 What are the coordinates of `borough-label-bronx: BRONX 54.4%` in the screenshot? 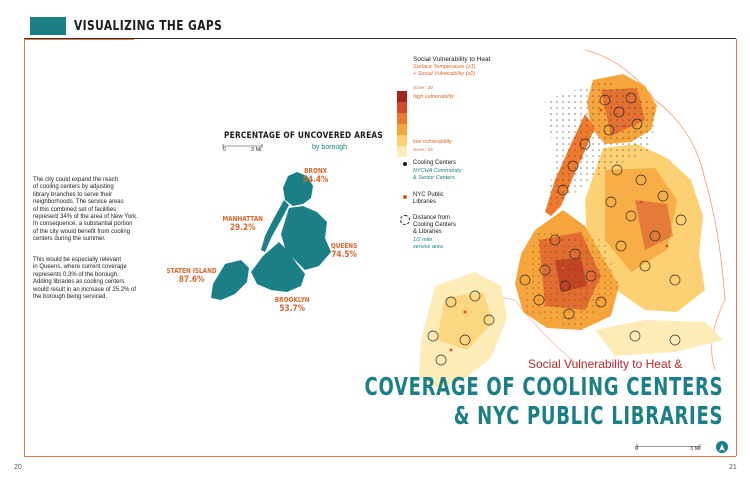 It's located at (315, 176).